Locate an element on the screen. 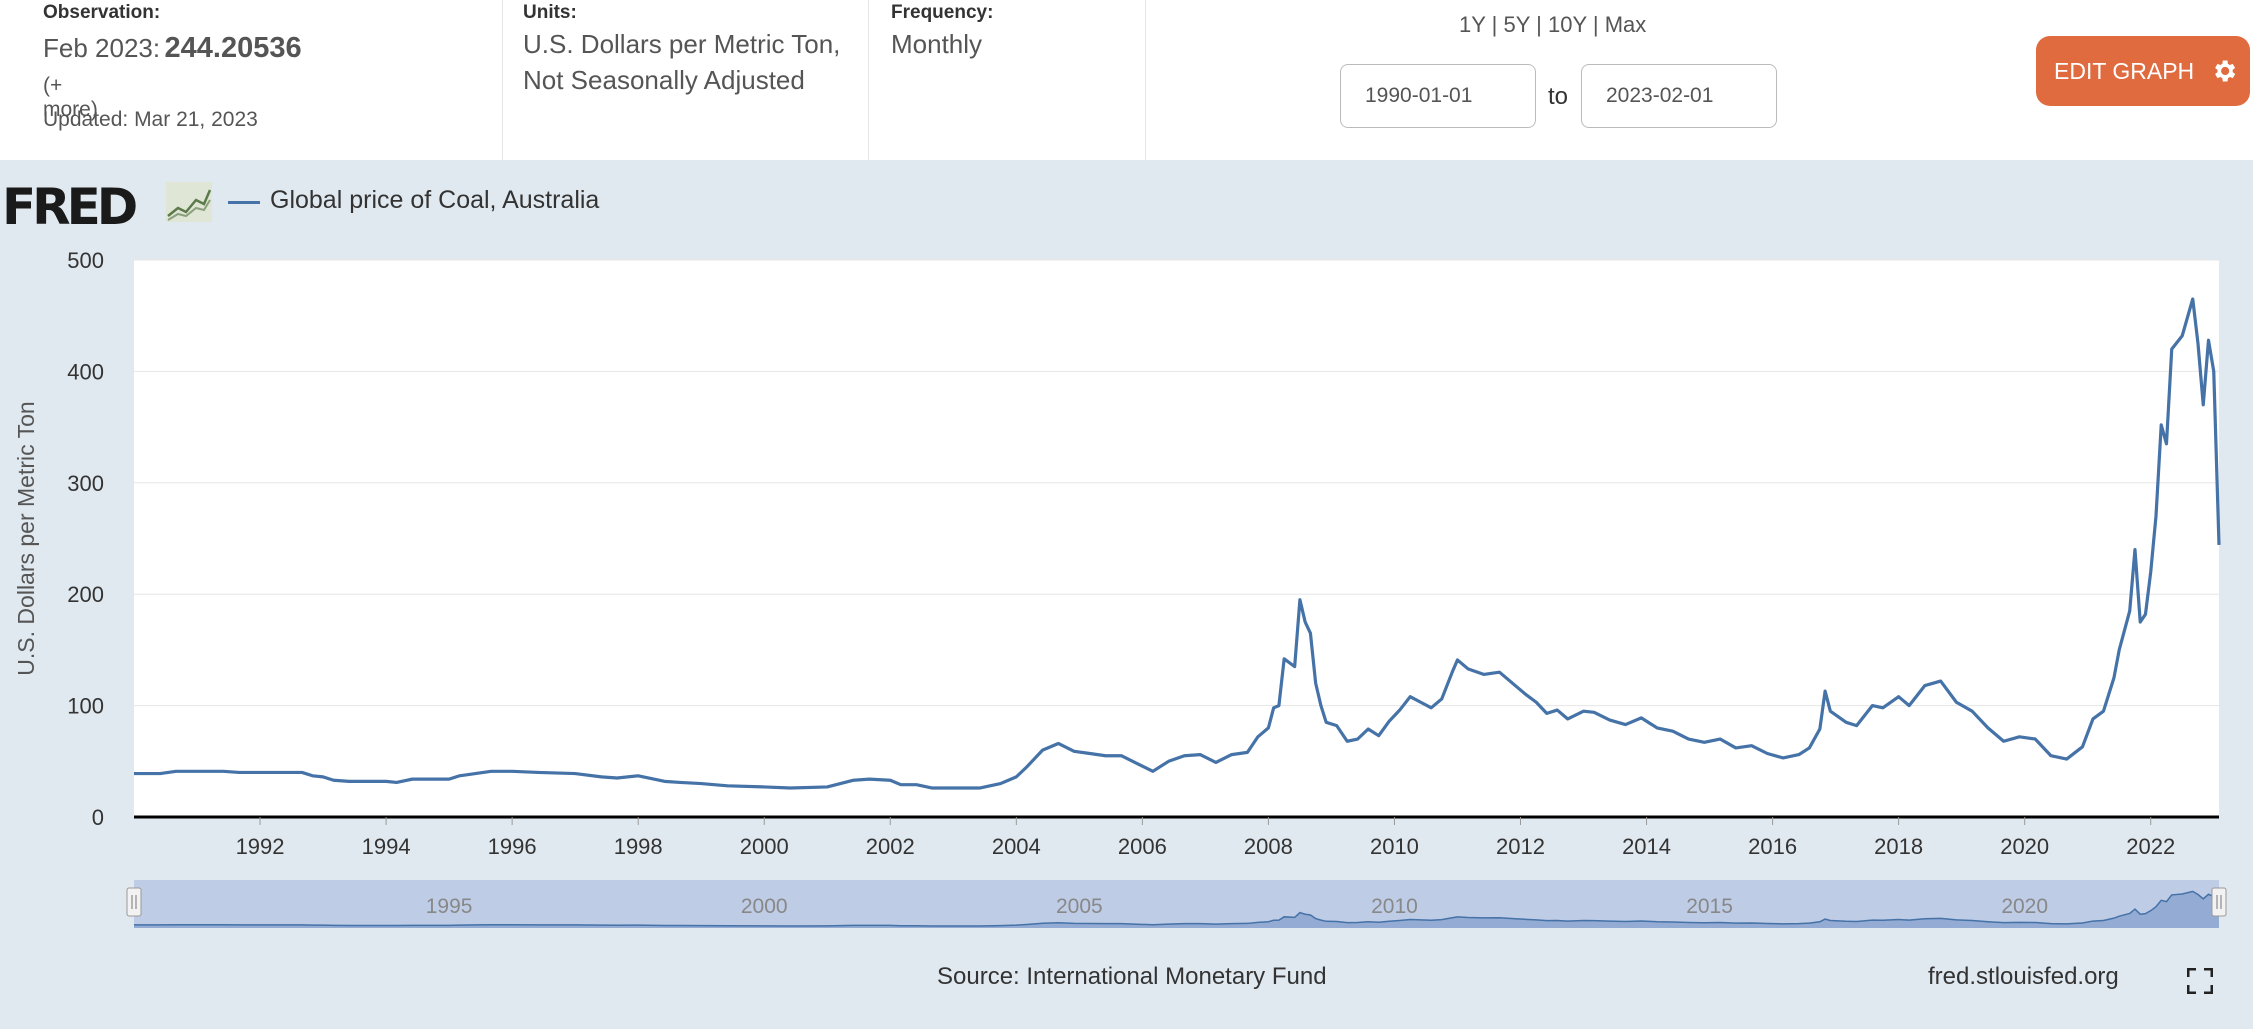 The height and width of the screenshot is (1029, 2253). navigator-year-label: 2005 is located at coordinates (1079, 906).